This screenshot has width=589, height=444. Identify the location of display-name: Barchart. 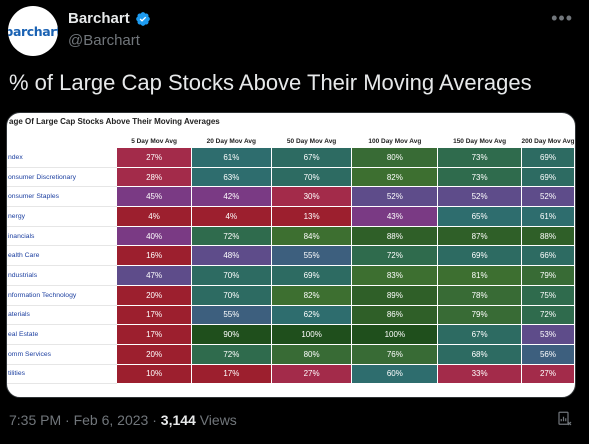
(99, 18).